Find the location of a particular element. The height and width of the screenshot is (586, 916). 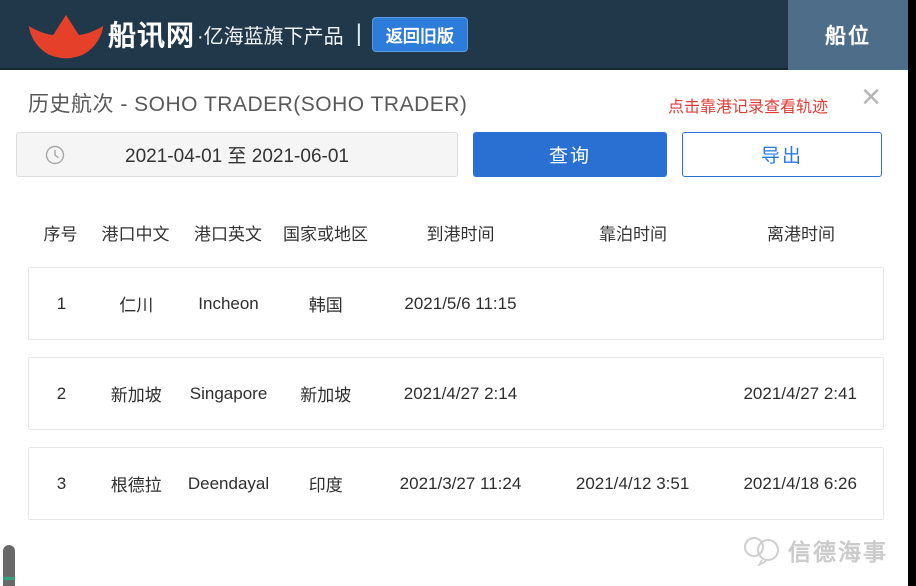

tab-ship-position: 船位 is located at coordinates (848, 35).